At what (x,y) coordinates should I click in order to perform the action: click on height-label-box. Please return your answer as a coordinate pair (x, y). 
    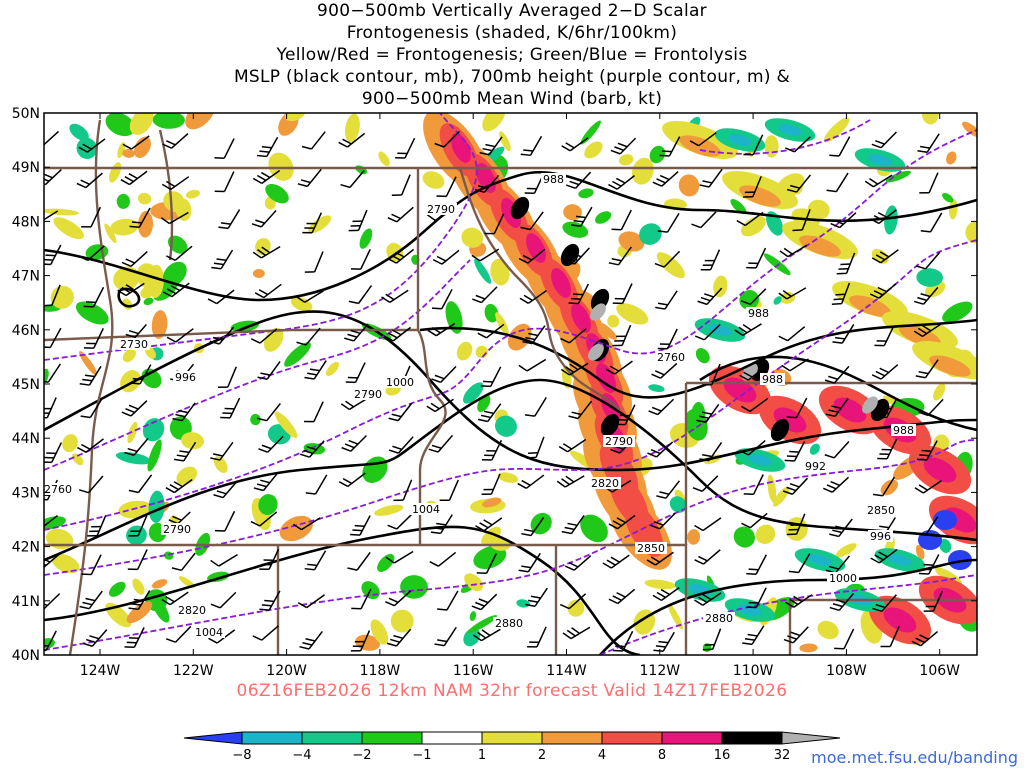
    Looking at the image, I should click on (719, 618).